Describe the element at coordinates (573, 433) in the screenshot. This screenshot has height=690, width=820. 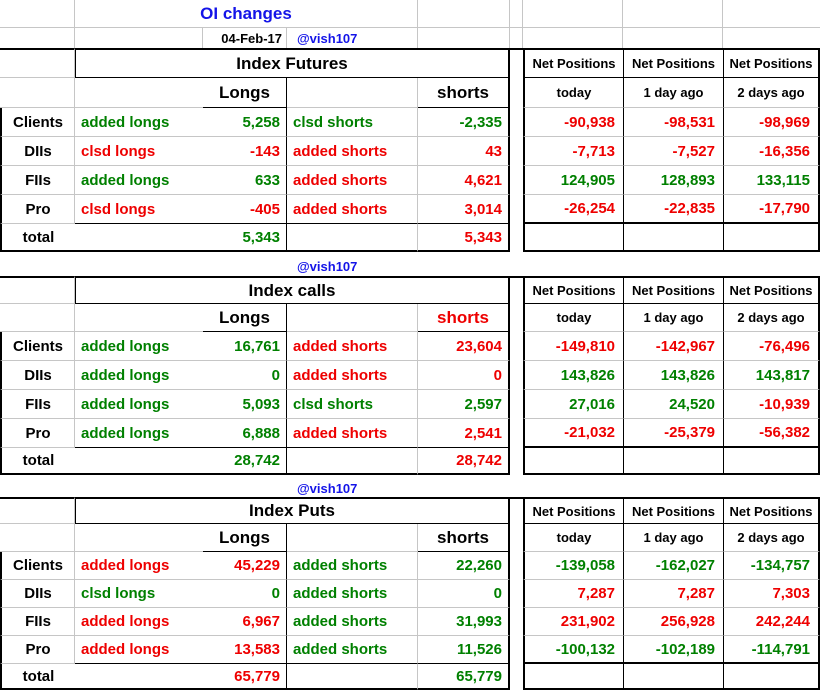
I see `net-today-value: -21,032` at that location.